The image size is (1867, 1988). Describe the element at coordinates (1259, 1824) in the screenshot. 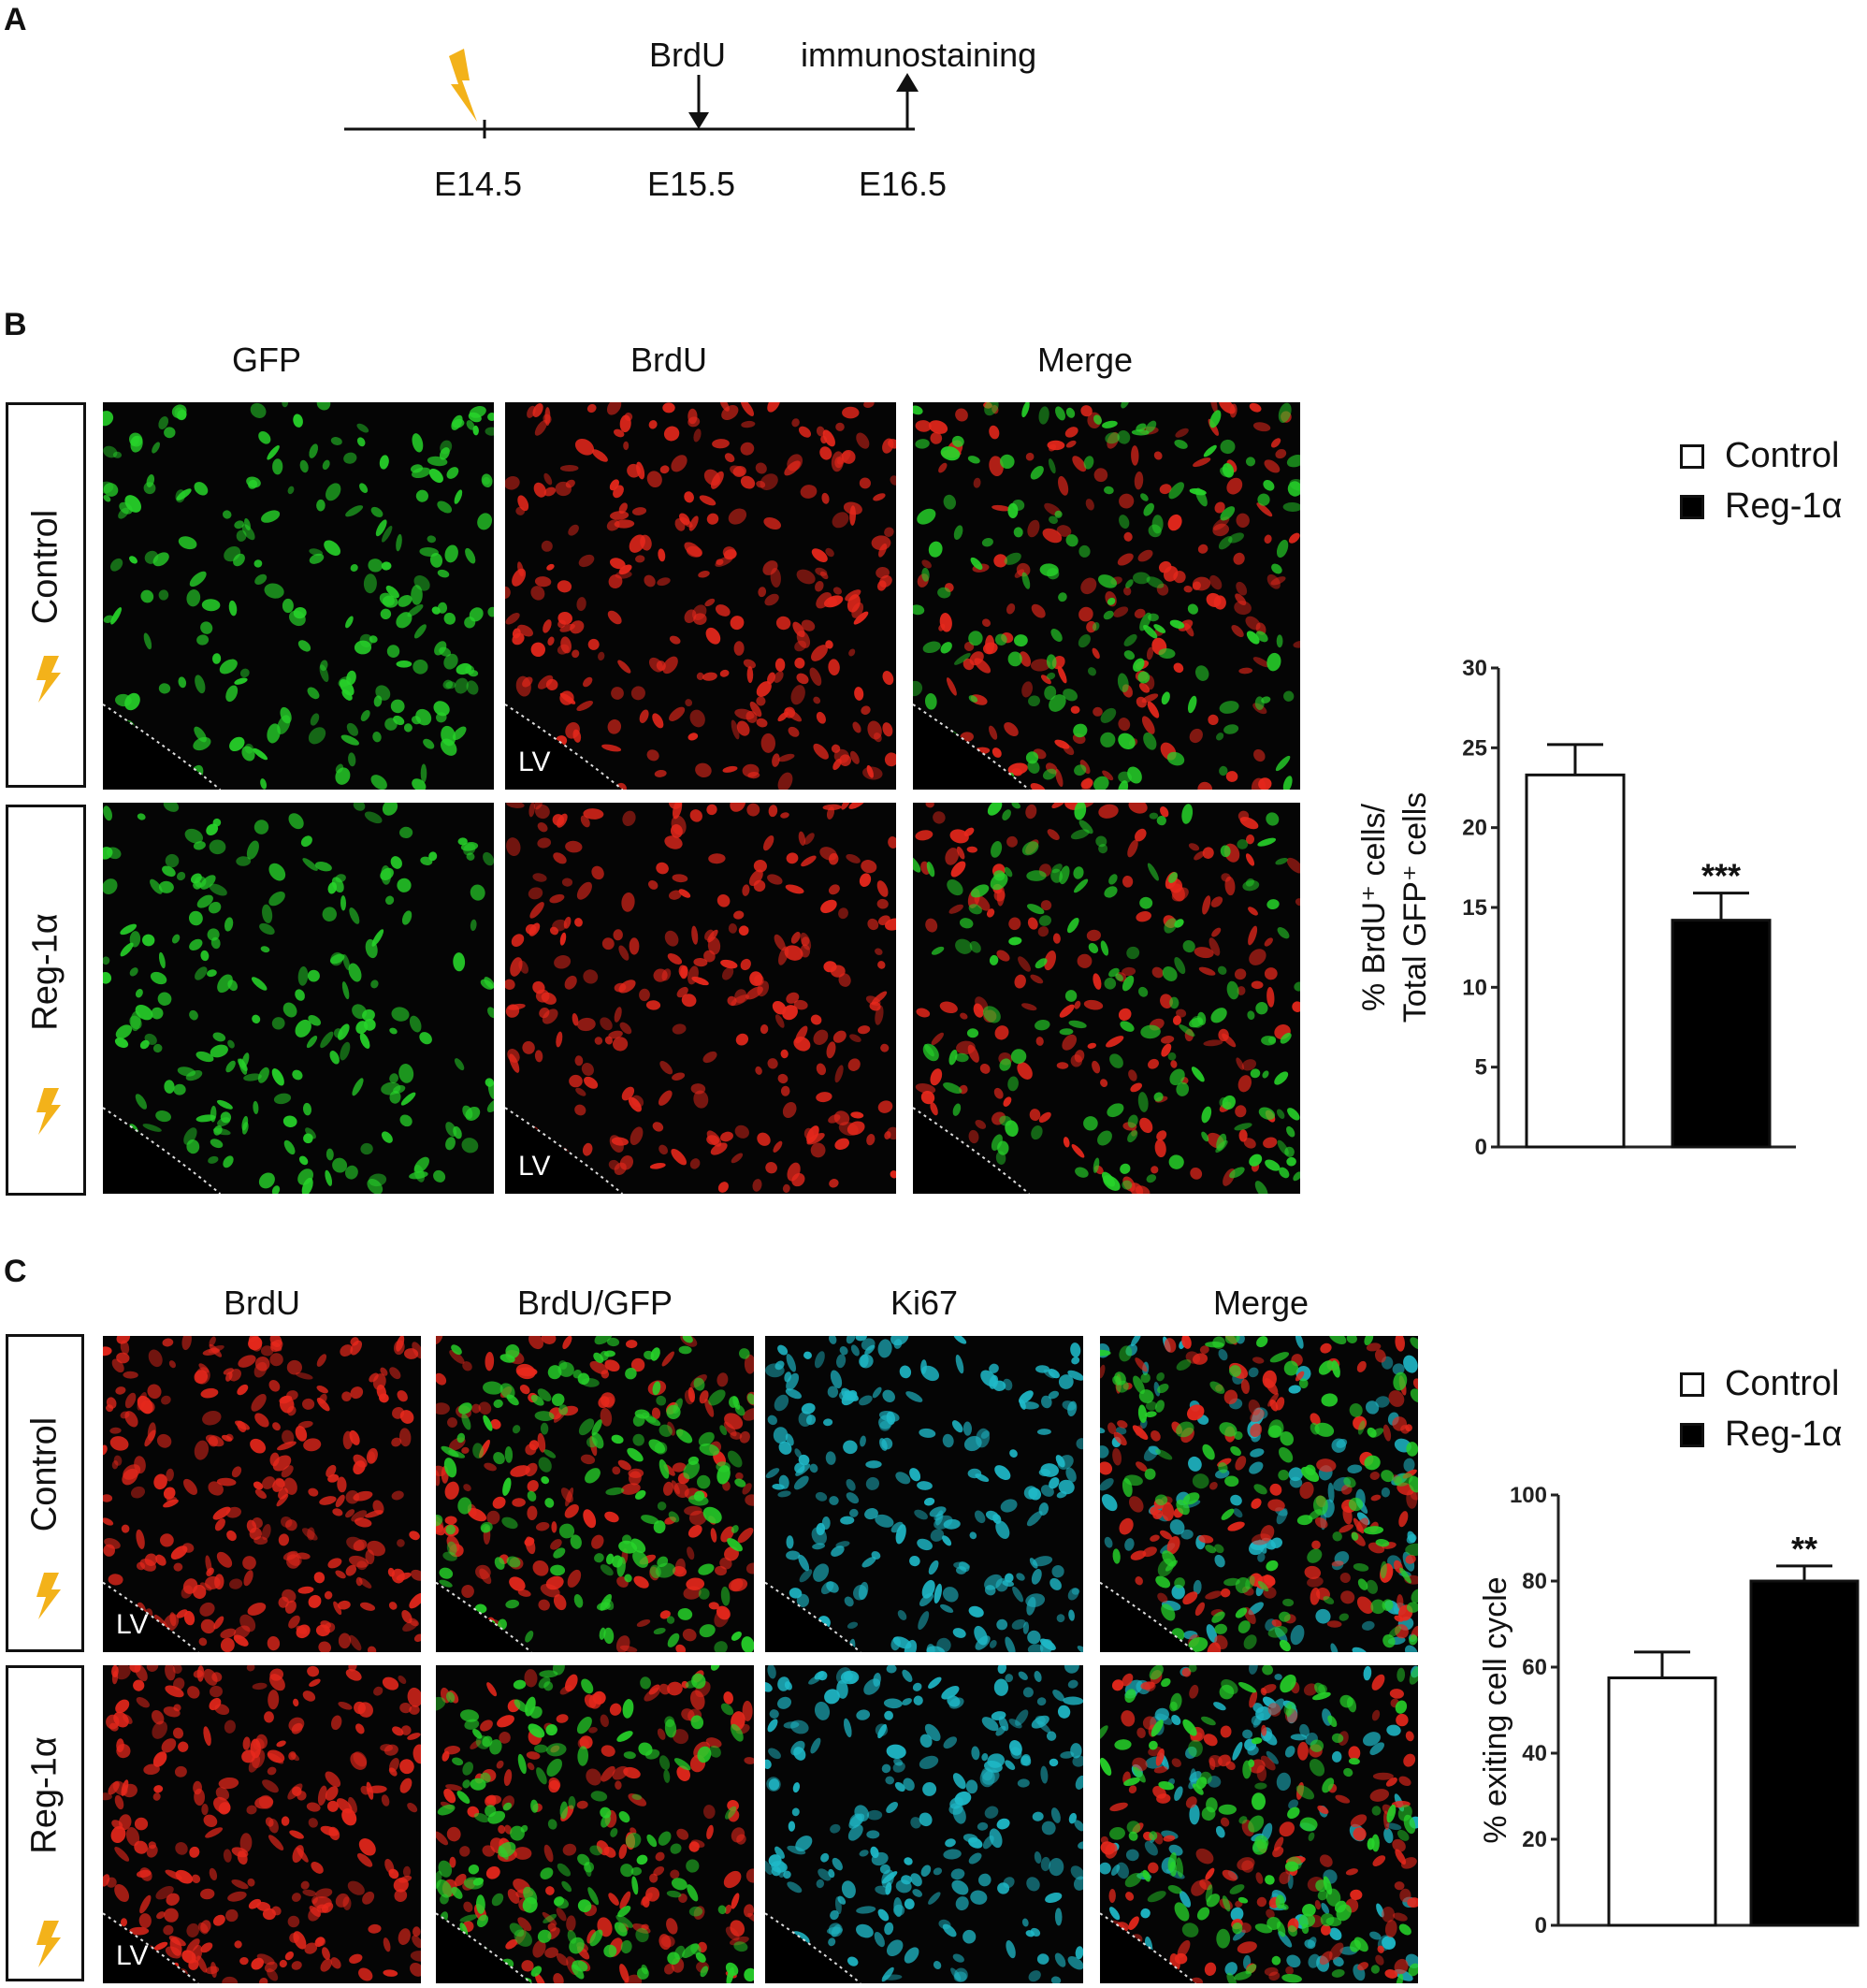

I see `micrograph-c-merge-reg1a` at that location.